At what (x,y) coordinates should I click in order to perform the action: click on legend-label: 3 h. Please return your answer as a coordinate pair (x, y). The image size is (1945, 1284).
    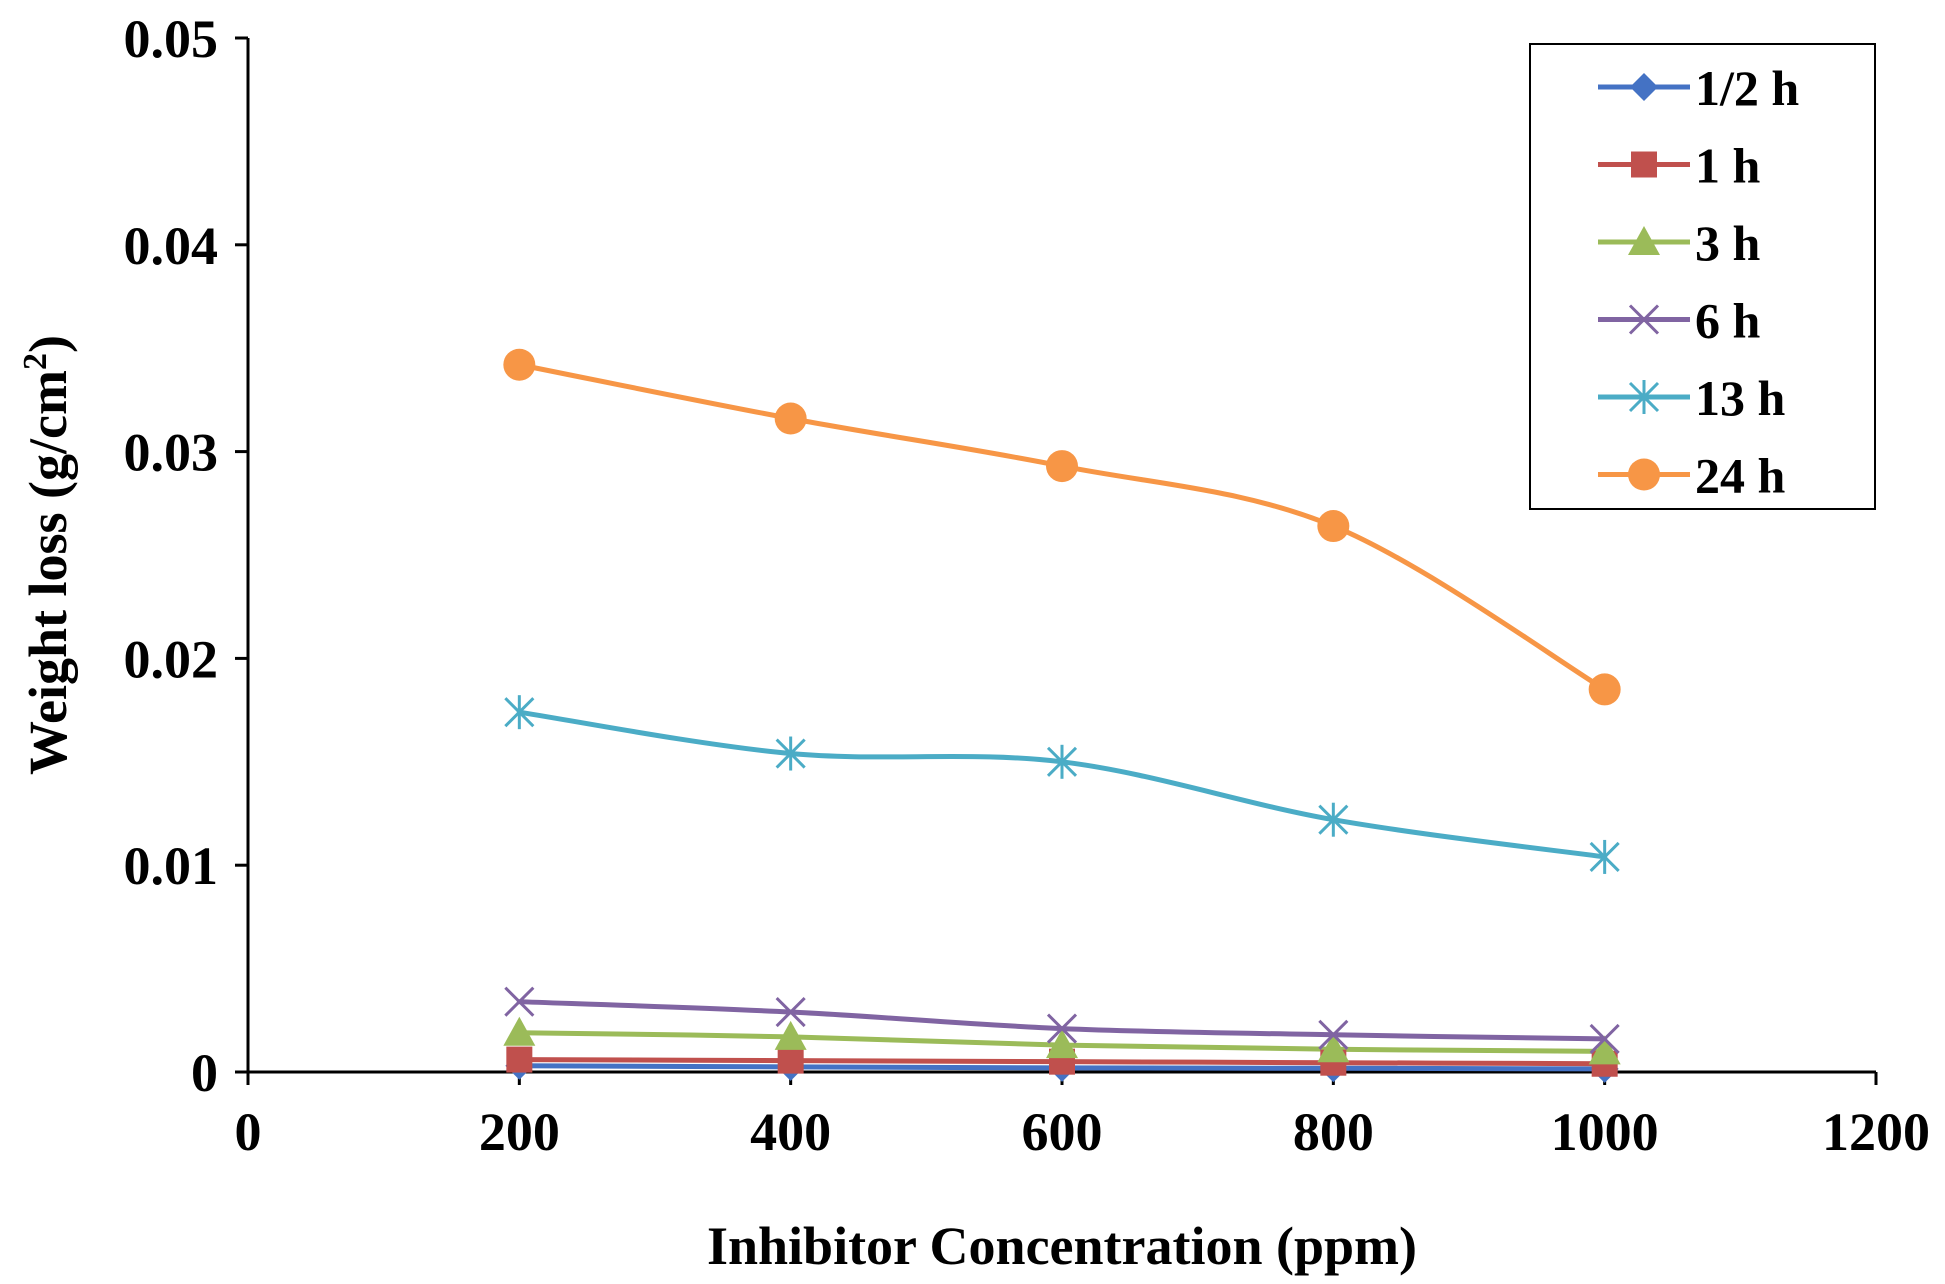
    Looking at the image, I should click on (1728, 243).